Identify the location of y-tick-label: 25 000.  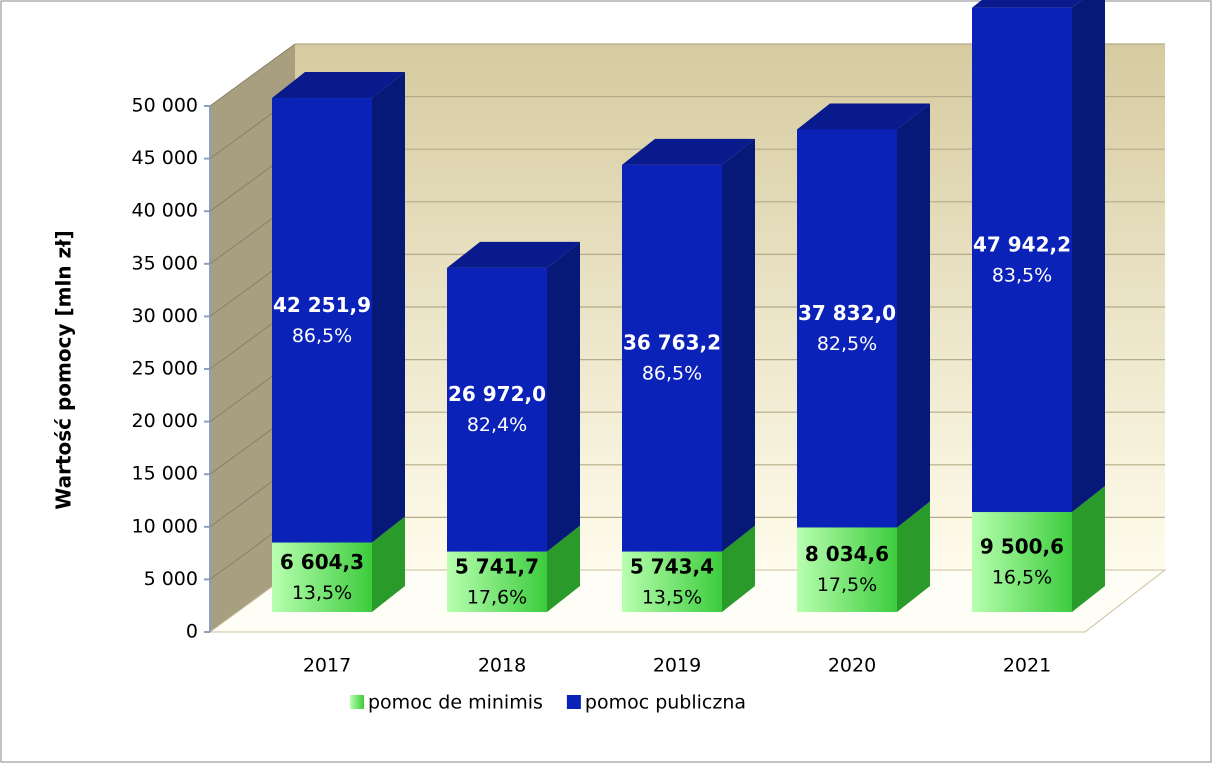
(165, 369).